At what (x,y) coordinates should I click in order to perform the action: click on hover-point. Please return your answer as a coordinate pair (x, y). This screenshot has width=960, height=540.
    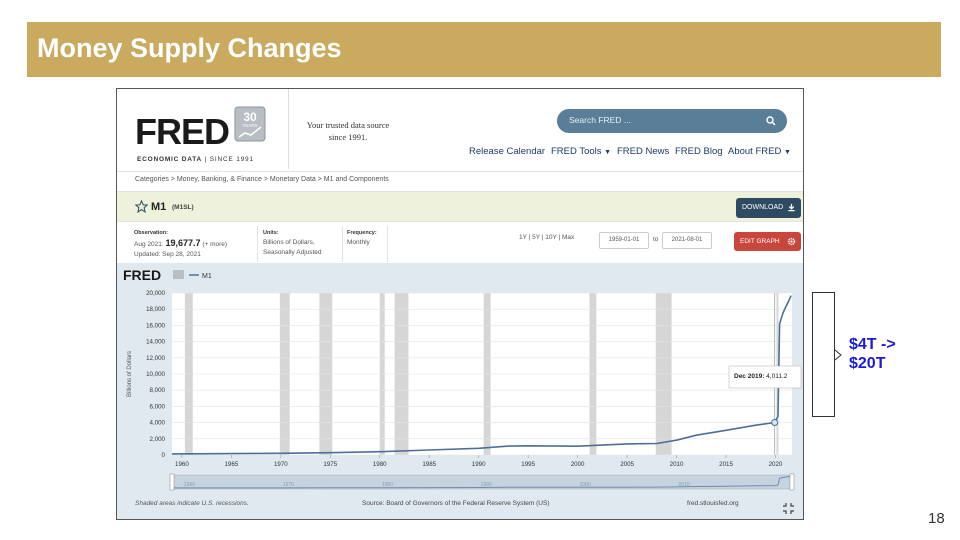
    Looking at the image, I should click on (775, 423).